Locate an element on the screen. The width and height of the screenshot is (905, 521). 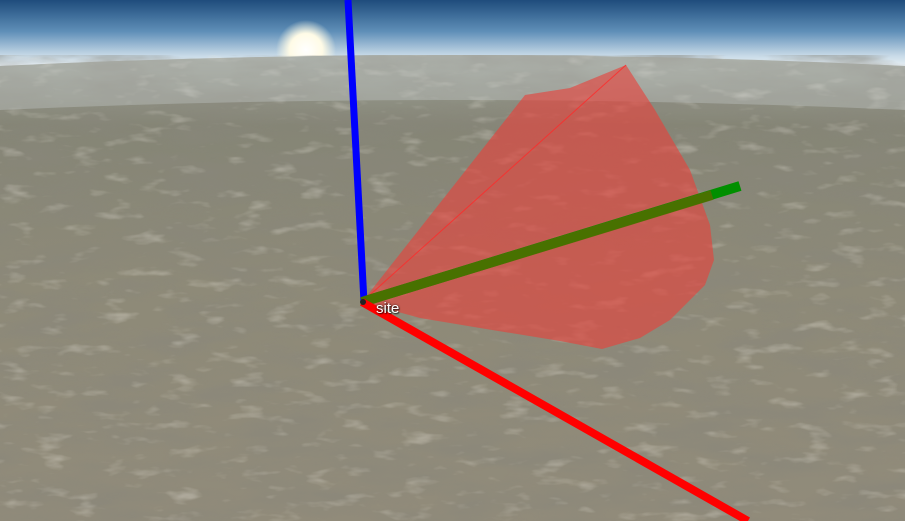
y-axis-in-cone is located at coordinates (537, 248).